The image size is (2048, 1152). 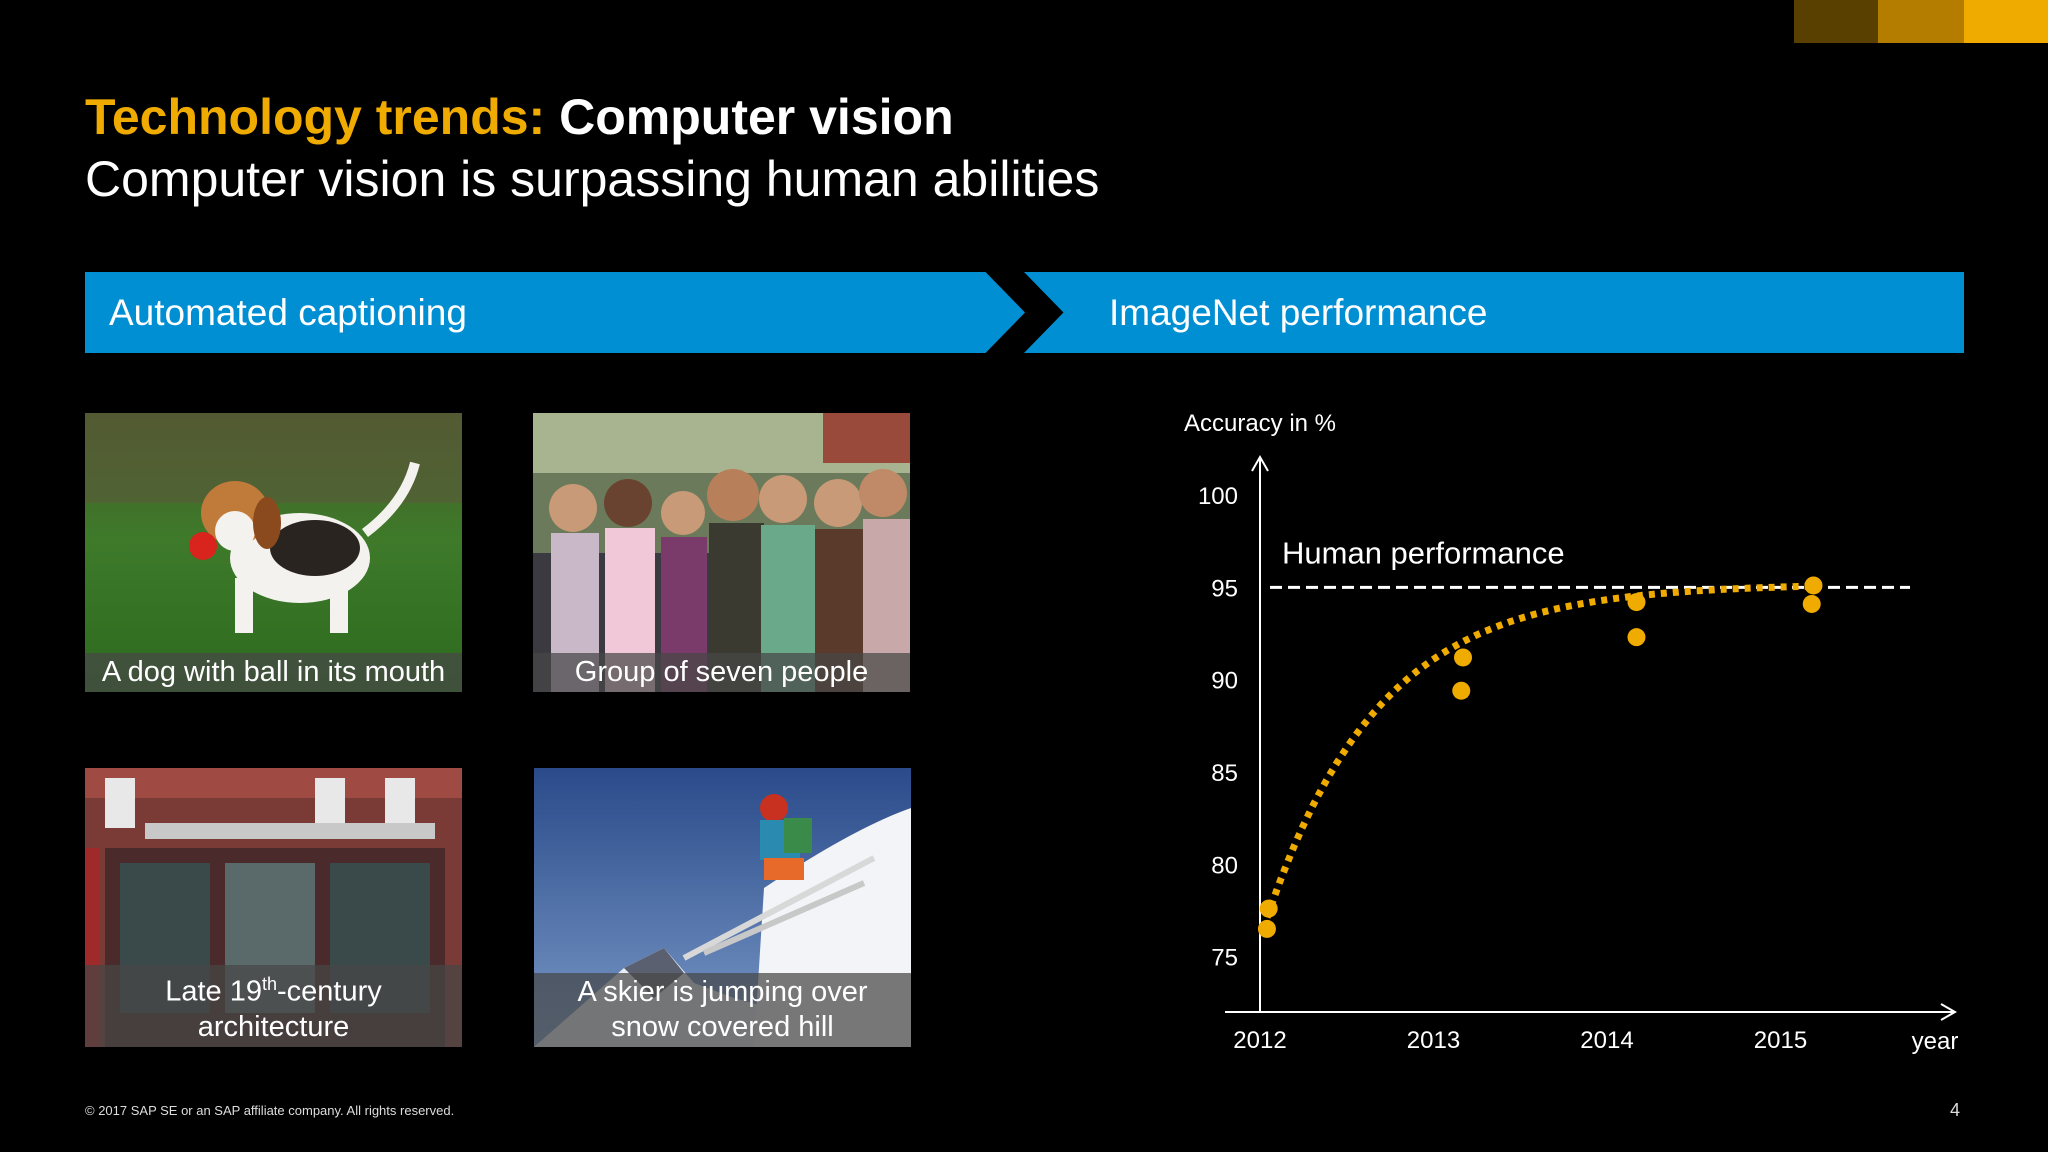 What do you see at coordinates (1433, 1040) in the screenshot?
I see `x-tick-label: 2013` at bounding box center [1433, 1040].